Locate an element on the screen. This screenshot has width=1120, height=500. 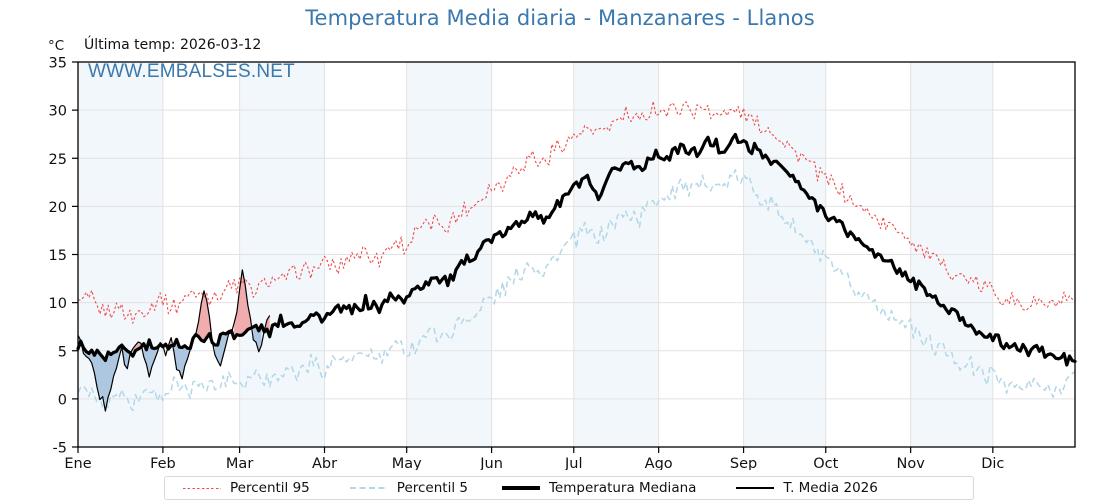
y-tick-label: -5 is located at coordinates (60, 449).